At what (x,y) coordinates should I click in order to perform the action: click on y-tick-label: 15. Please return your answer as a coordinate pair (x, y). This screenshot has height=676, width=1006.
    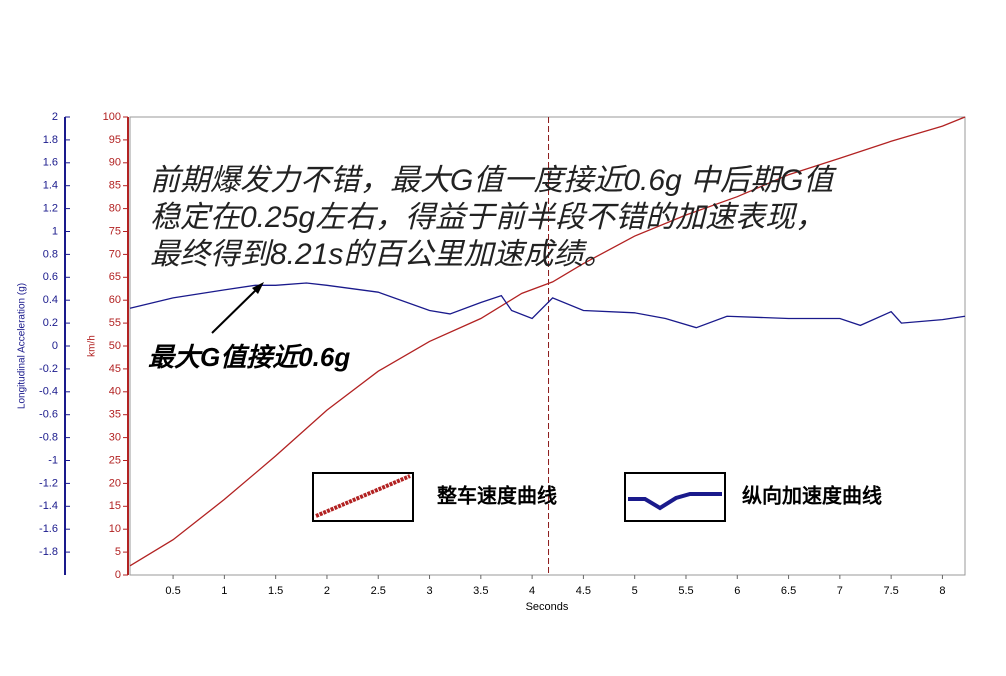
    Looking at the image, I should click on (115, 506).